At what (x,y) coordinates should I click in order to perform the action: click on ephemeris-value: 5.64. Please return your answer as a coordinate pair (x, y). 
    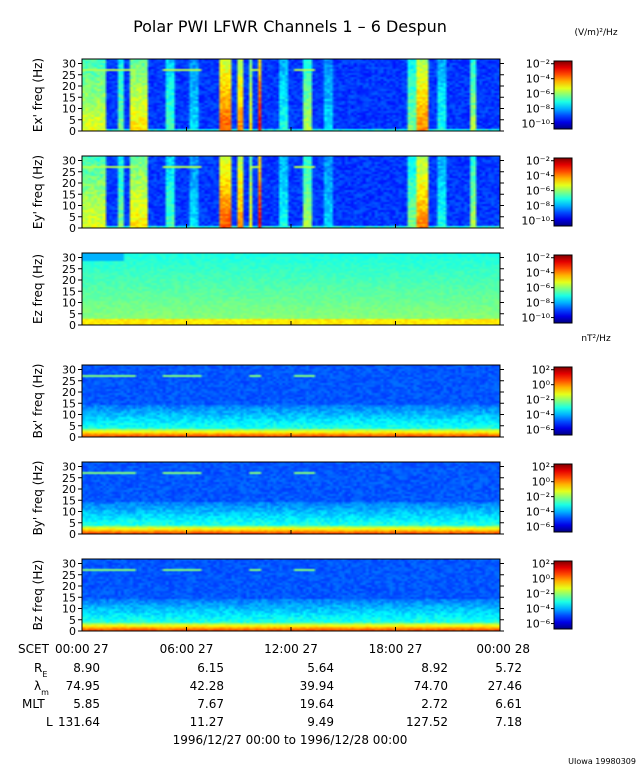
    Looking at the image, I should click on (320, 668).